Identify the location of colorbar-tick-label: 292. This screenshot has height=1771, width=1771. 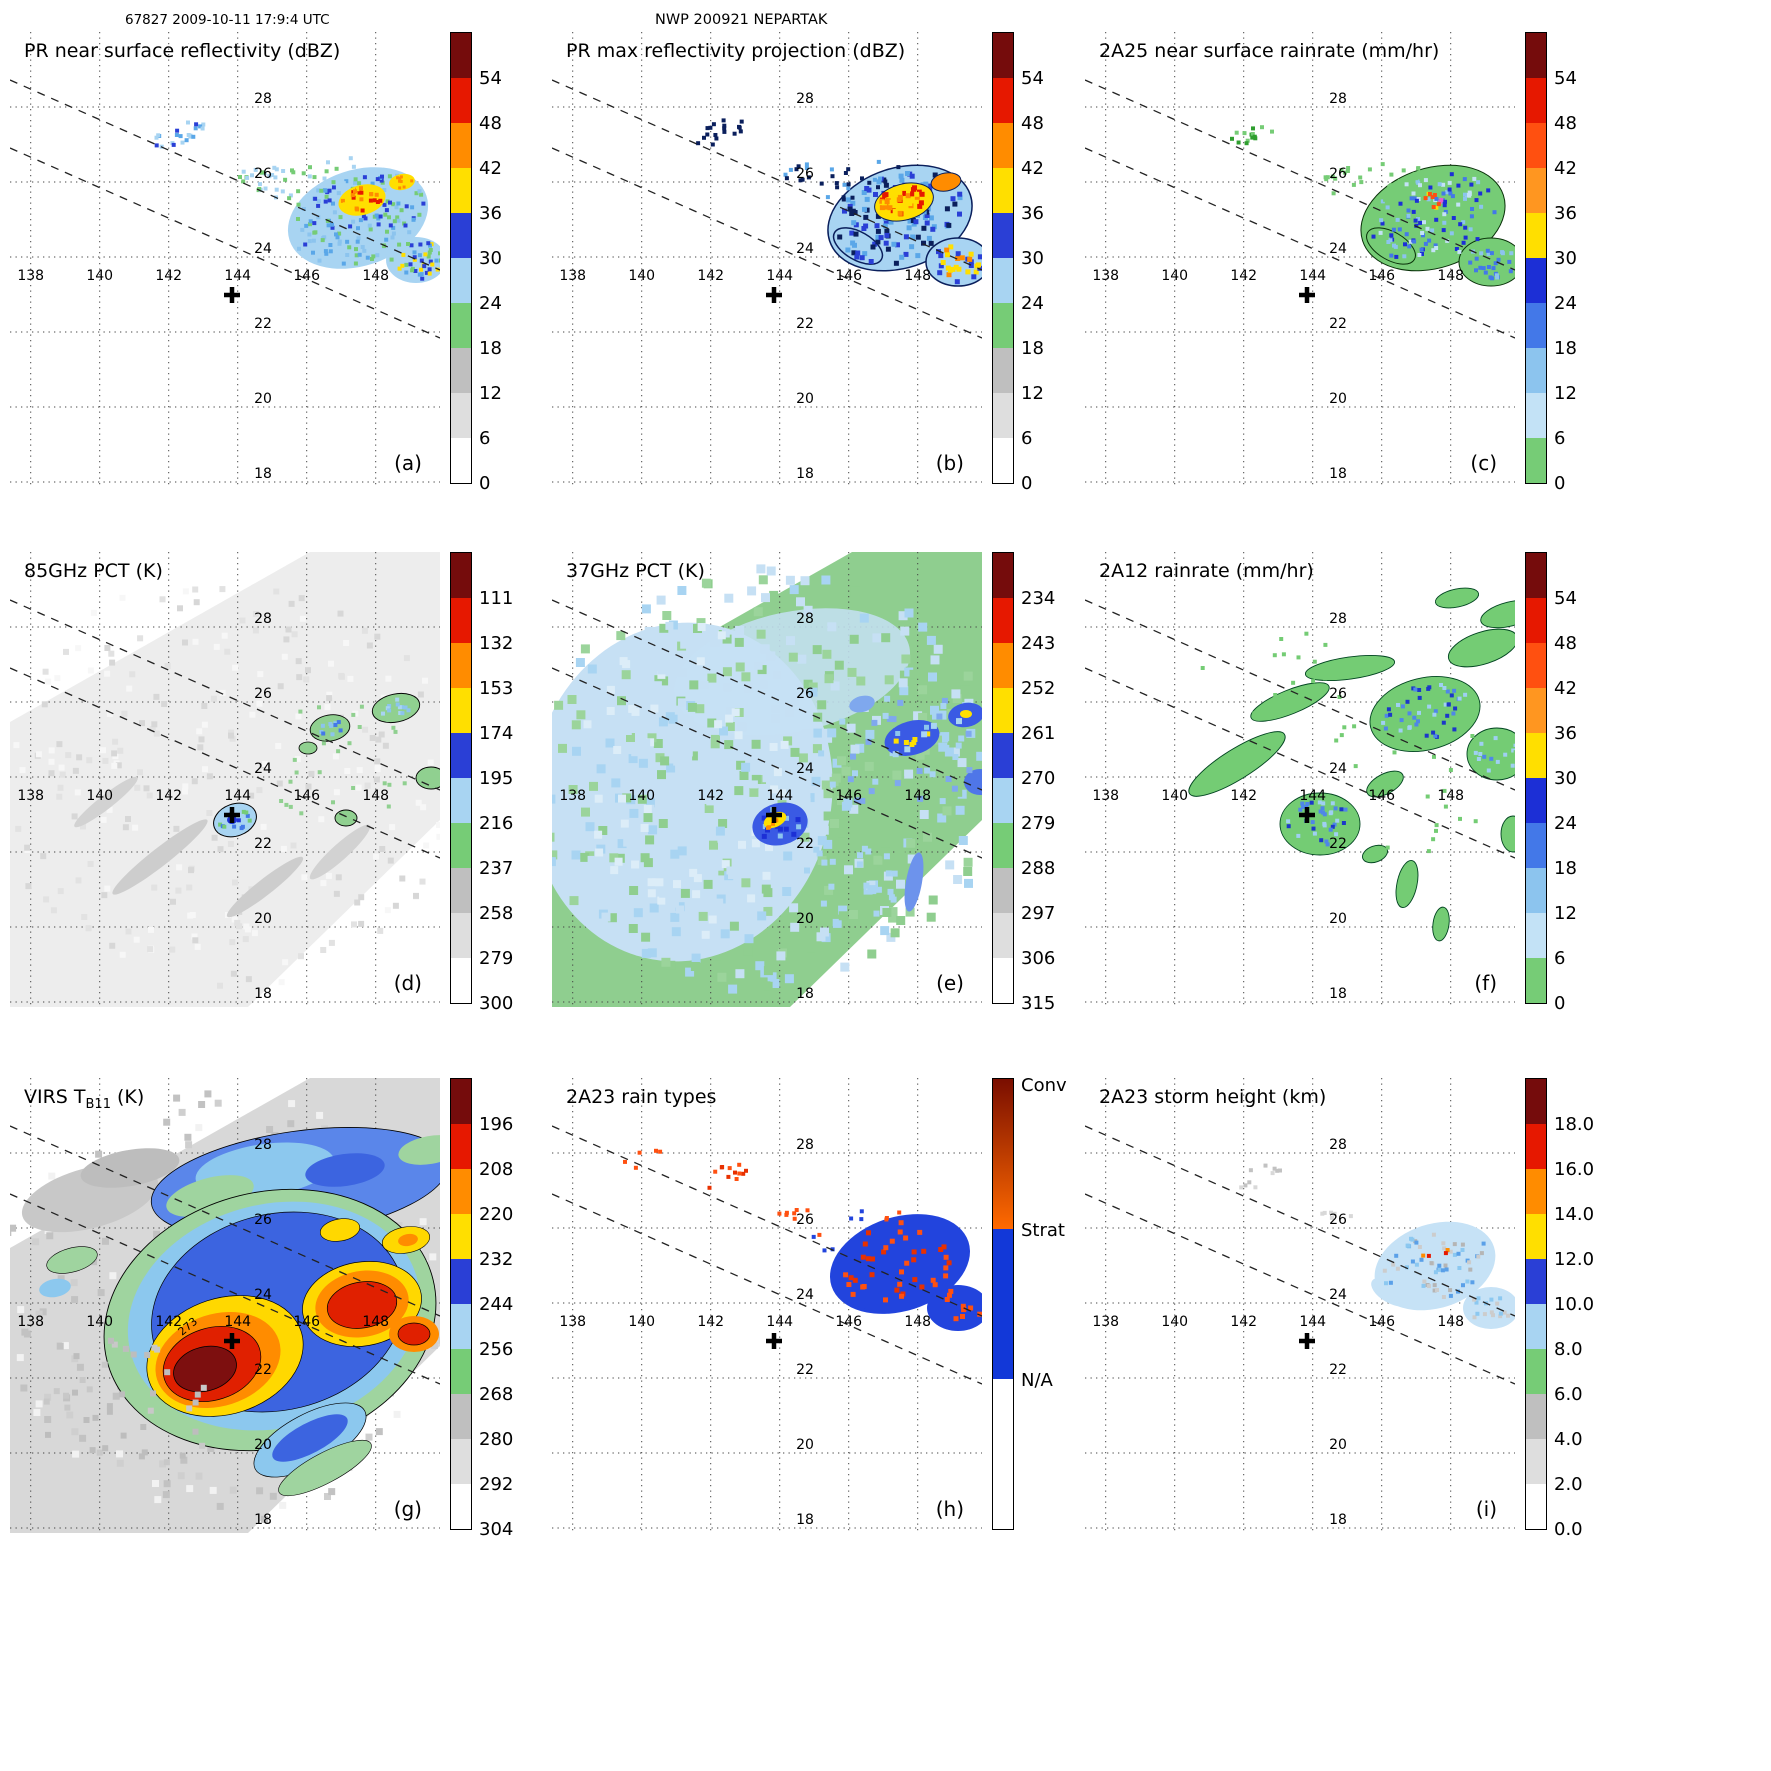
(496, 1484).